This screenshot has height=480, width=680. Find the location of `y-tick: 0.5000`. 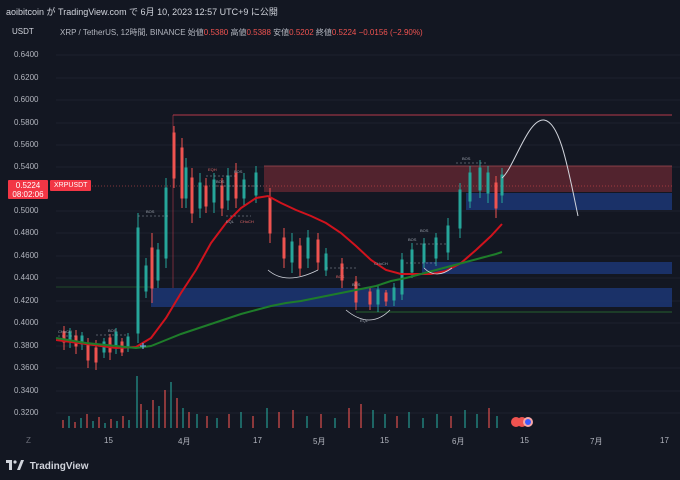

y-tick: 0.5000 is located at coordinates (26, 210).